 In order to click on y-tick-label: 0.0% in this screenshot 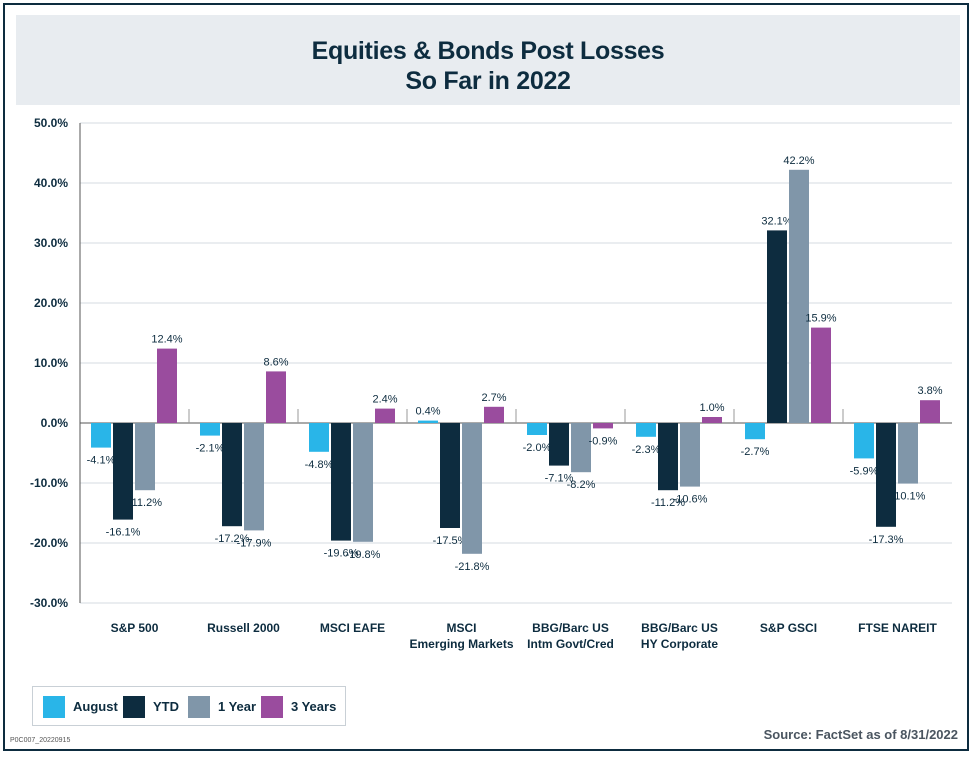, I will do `click(55, 423)`.